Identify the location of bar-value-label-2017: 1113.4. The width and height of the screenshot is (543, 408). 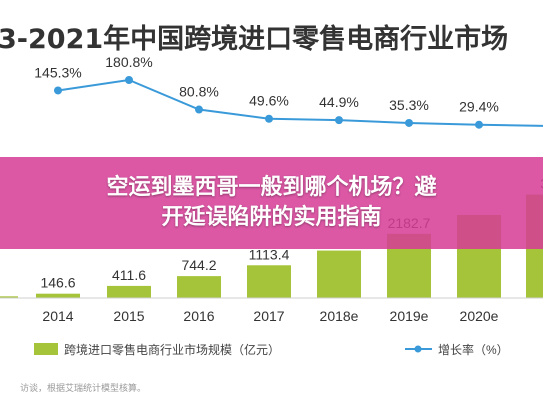
(269, 254).